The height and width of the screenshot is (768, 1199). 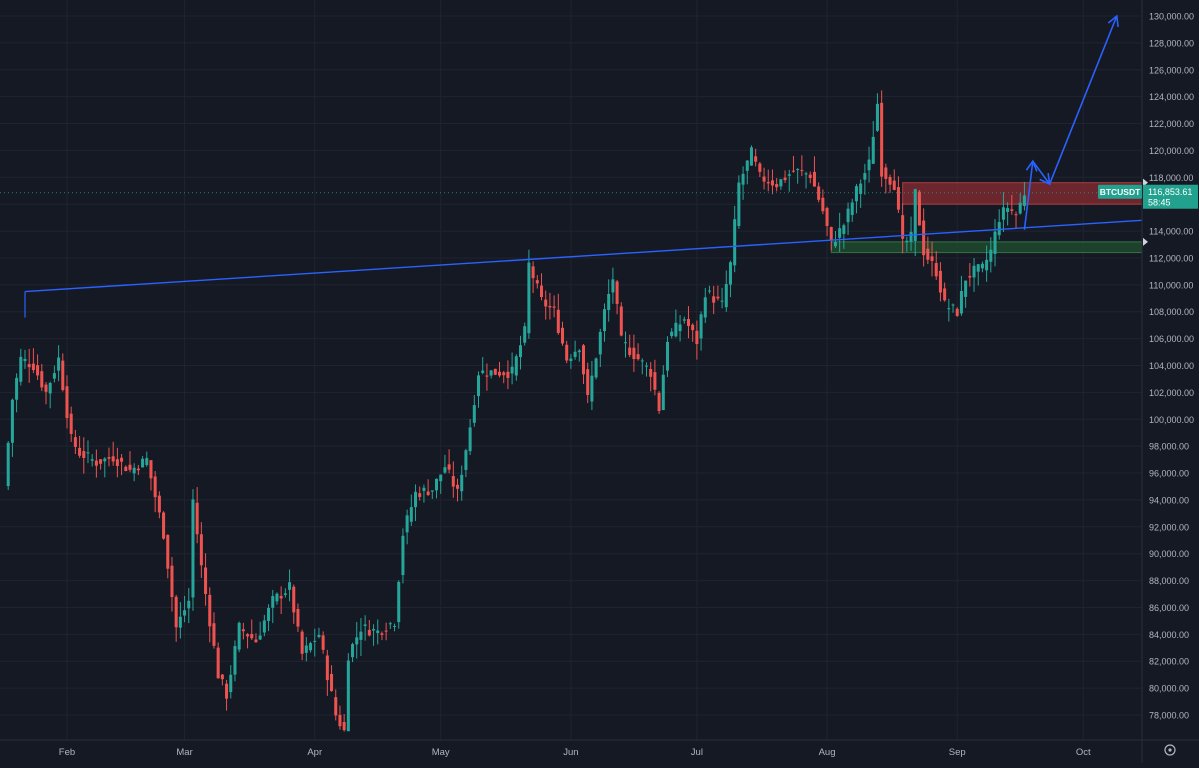 I want to click on y-tick-label: 82,000.00, so click(x=1169, y=662).